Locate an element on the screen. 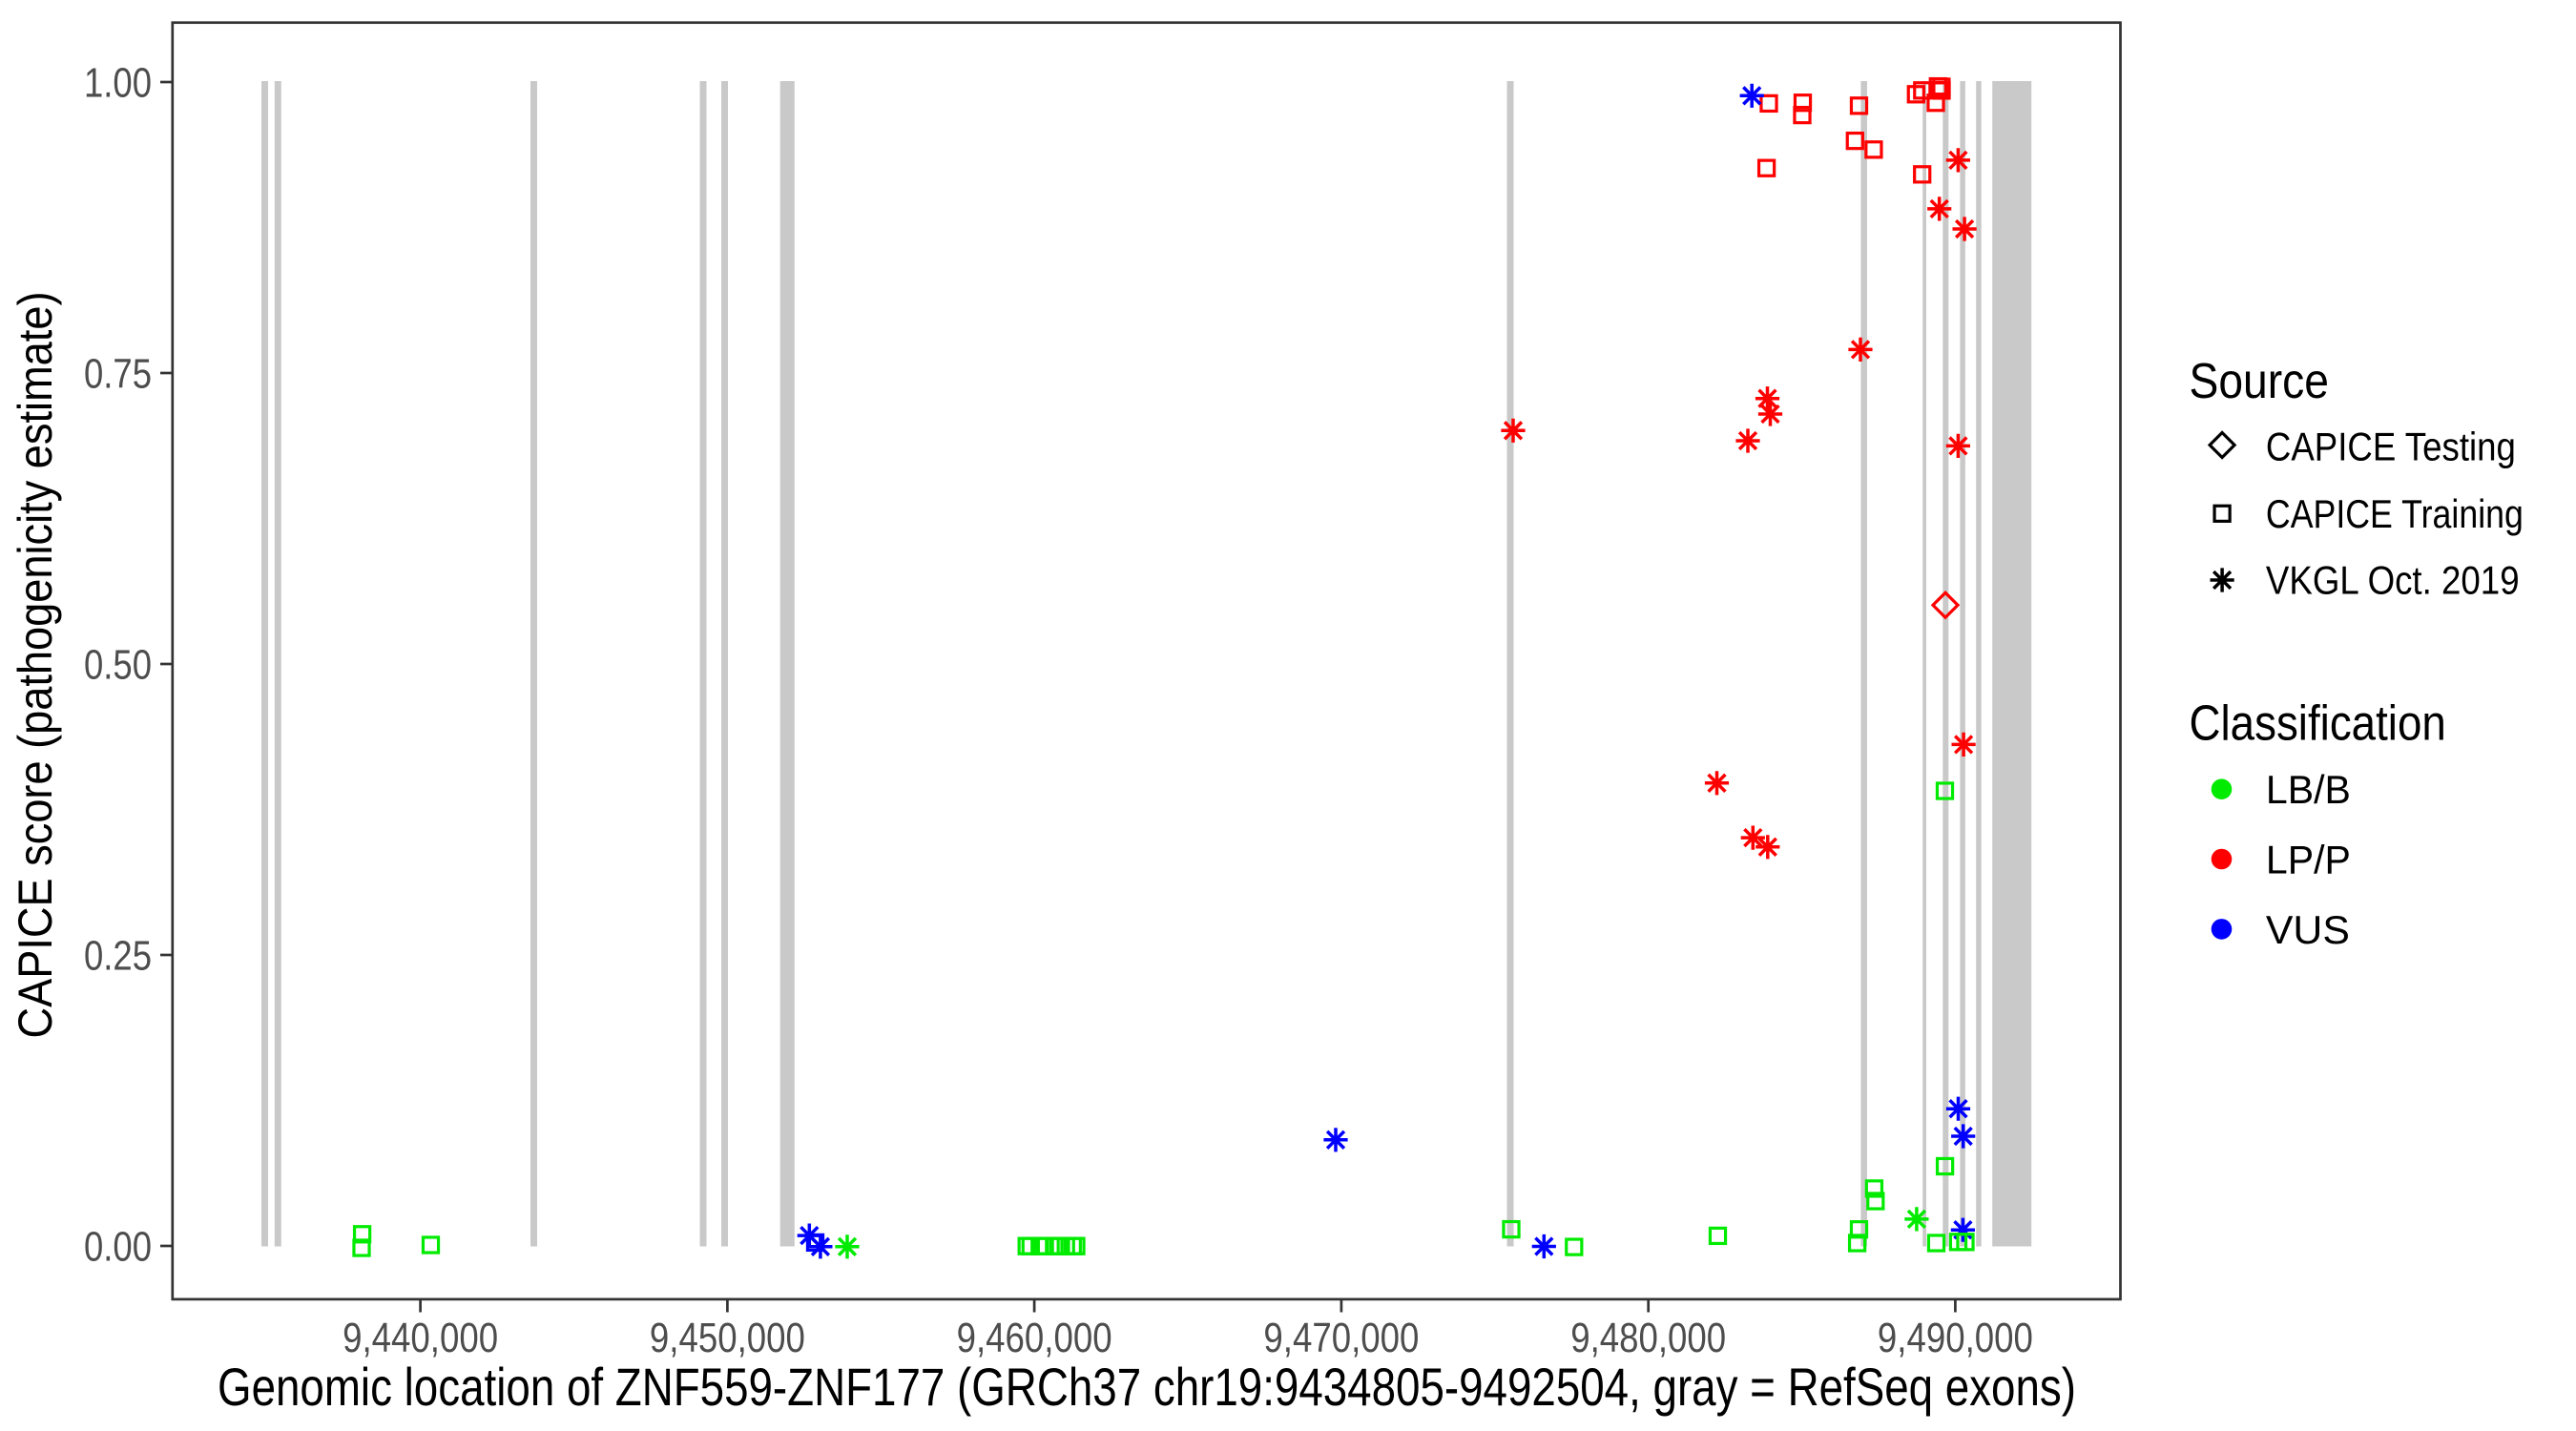  svg-text:CAPICE score (pathogenicity es: CAPICE score (pathogenicity estimate) is located at coordinates (35, 665).